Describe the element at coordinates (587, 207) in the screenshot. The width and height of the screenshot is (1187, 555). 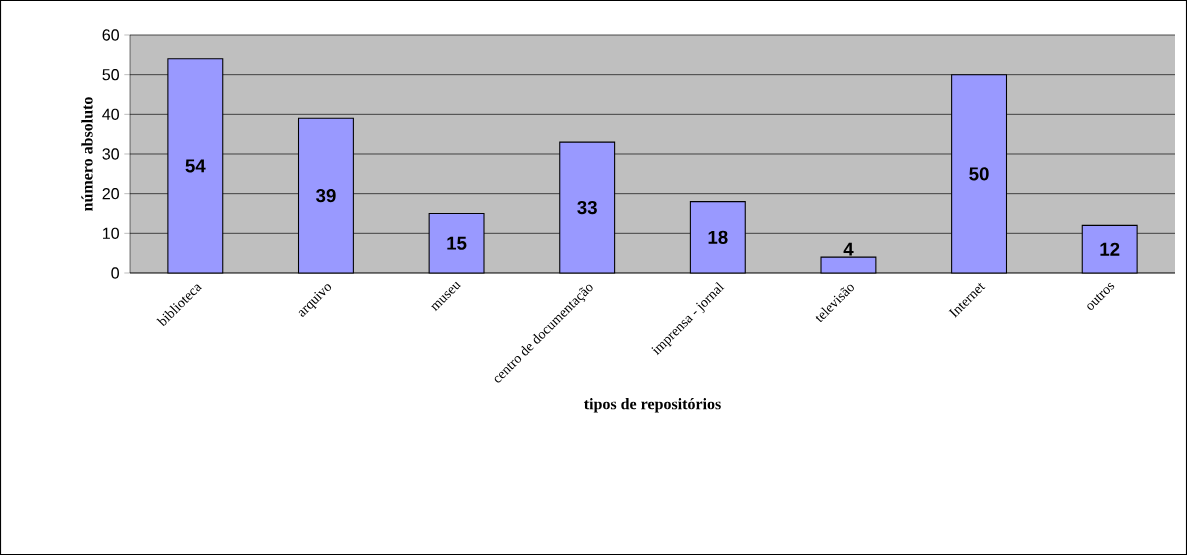
I see `data-label: 33` at that location.